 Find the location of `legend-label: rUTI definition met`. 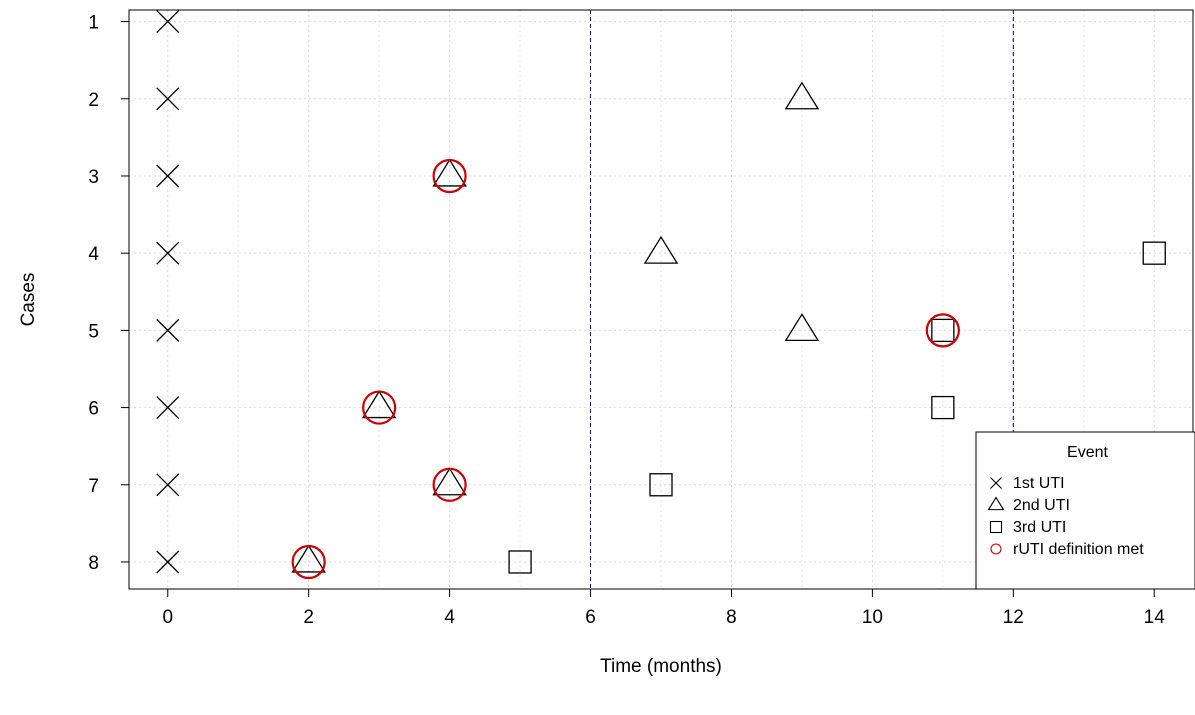

legend-label: rUTI definition met is located at coordinates (1078, 549).